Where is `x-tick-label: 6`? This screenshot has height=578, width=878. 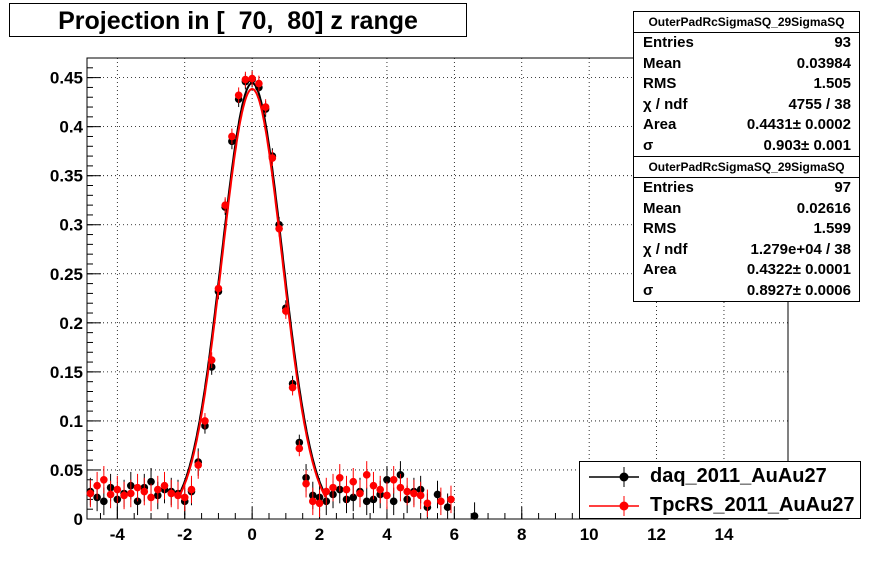 x-tick-label: 6 is located at coordinates (454, 534).